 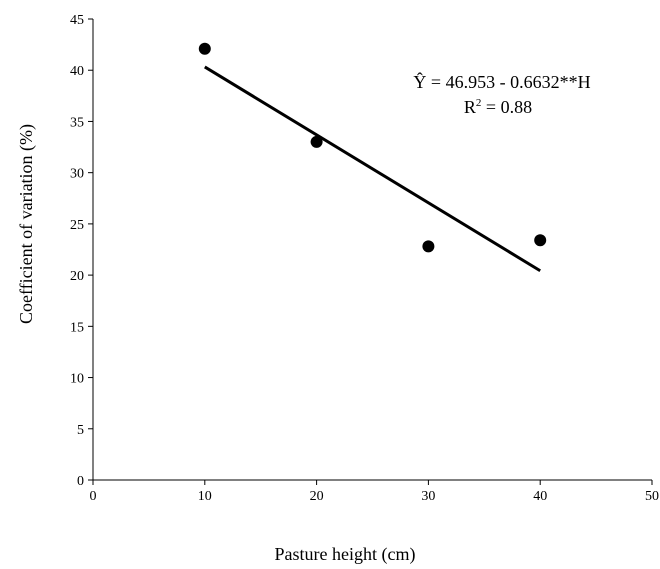 What do you see at coordinates (374, 492) in the screenshot?
I see `x-ticks: 0 10 20 30 40 50` at bounding box center [374, 492].